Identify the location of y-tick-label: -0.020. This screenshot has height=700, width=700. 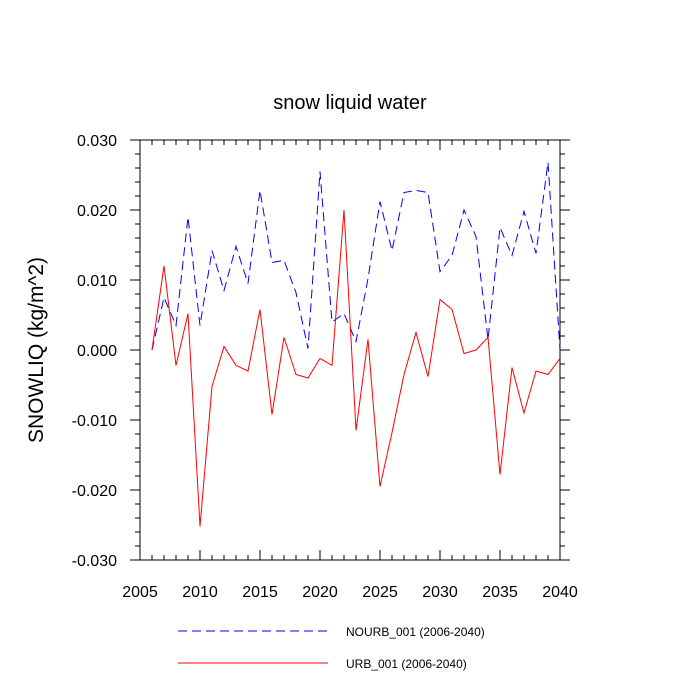
(94, 491).